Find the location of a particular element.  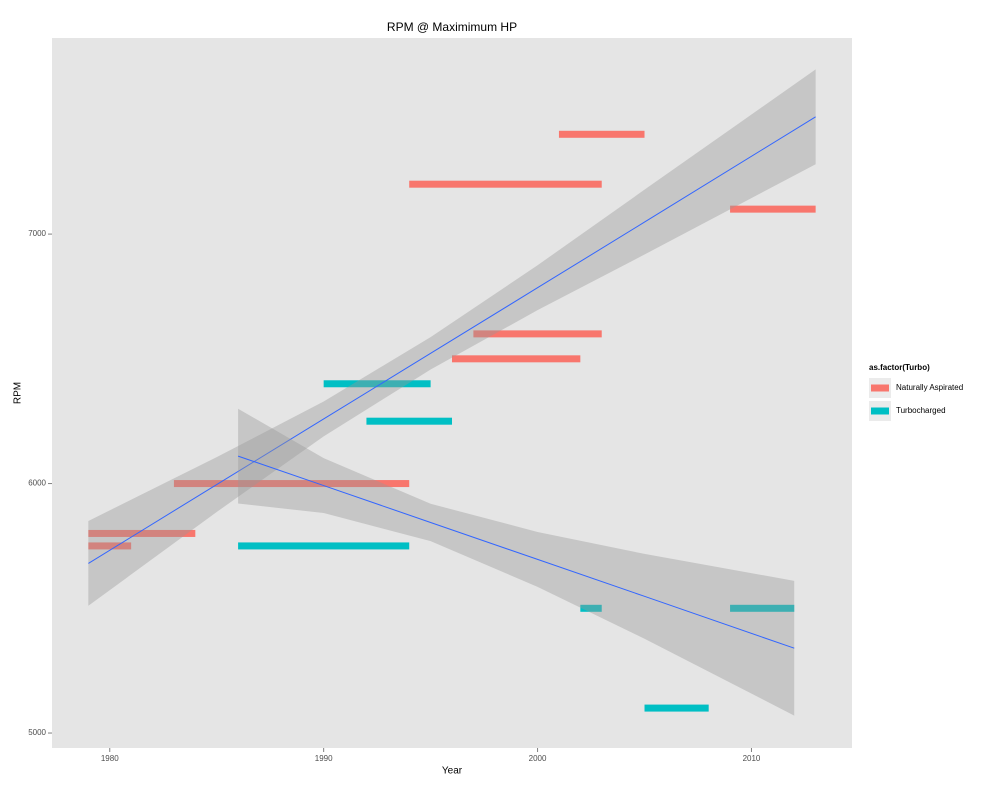

y-tick-label: 5000 is located at coordinates (37, 732).